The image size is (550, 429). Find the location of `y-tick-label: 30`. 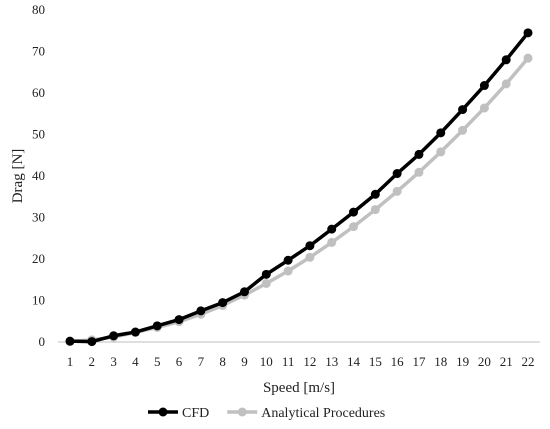

y-tick-label: 30 is located at coordinates (38, 217).